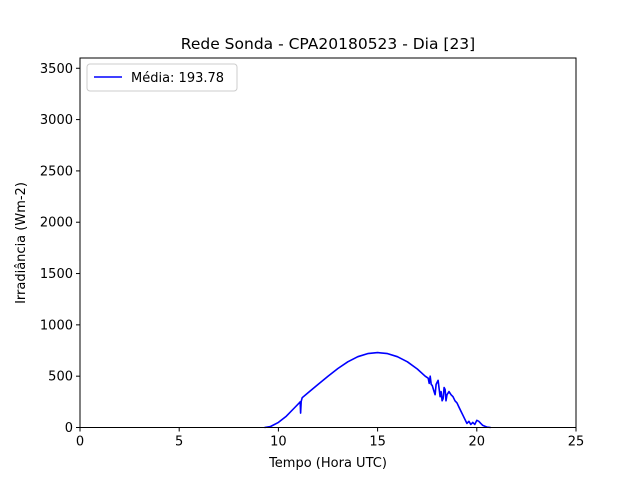 Image resolution: width=640 pixels, height=480 pixels. I want to click on x-tick-label: 5, so click(179, 442).